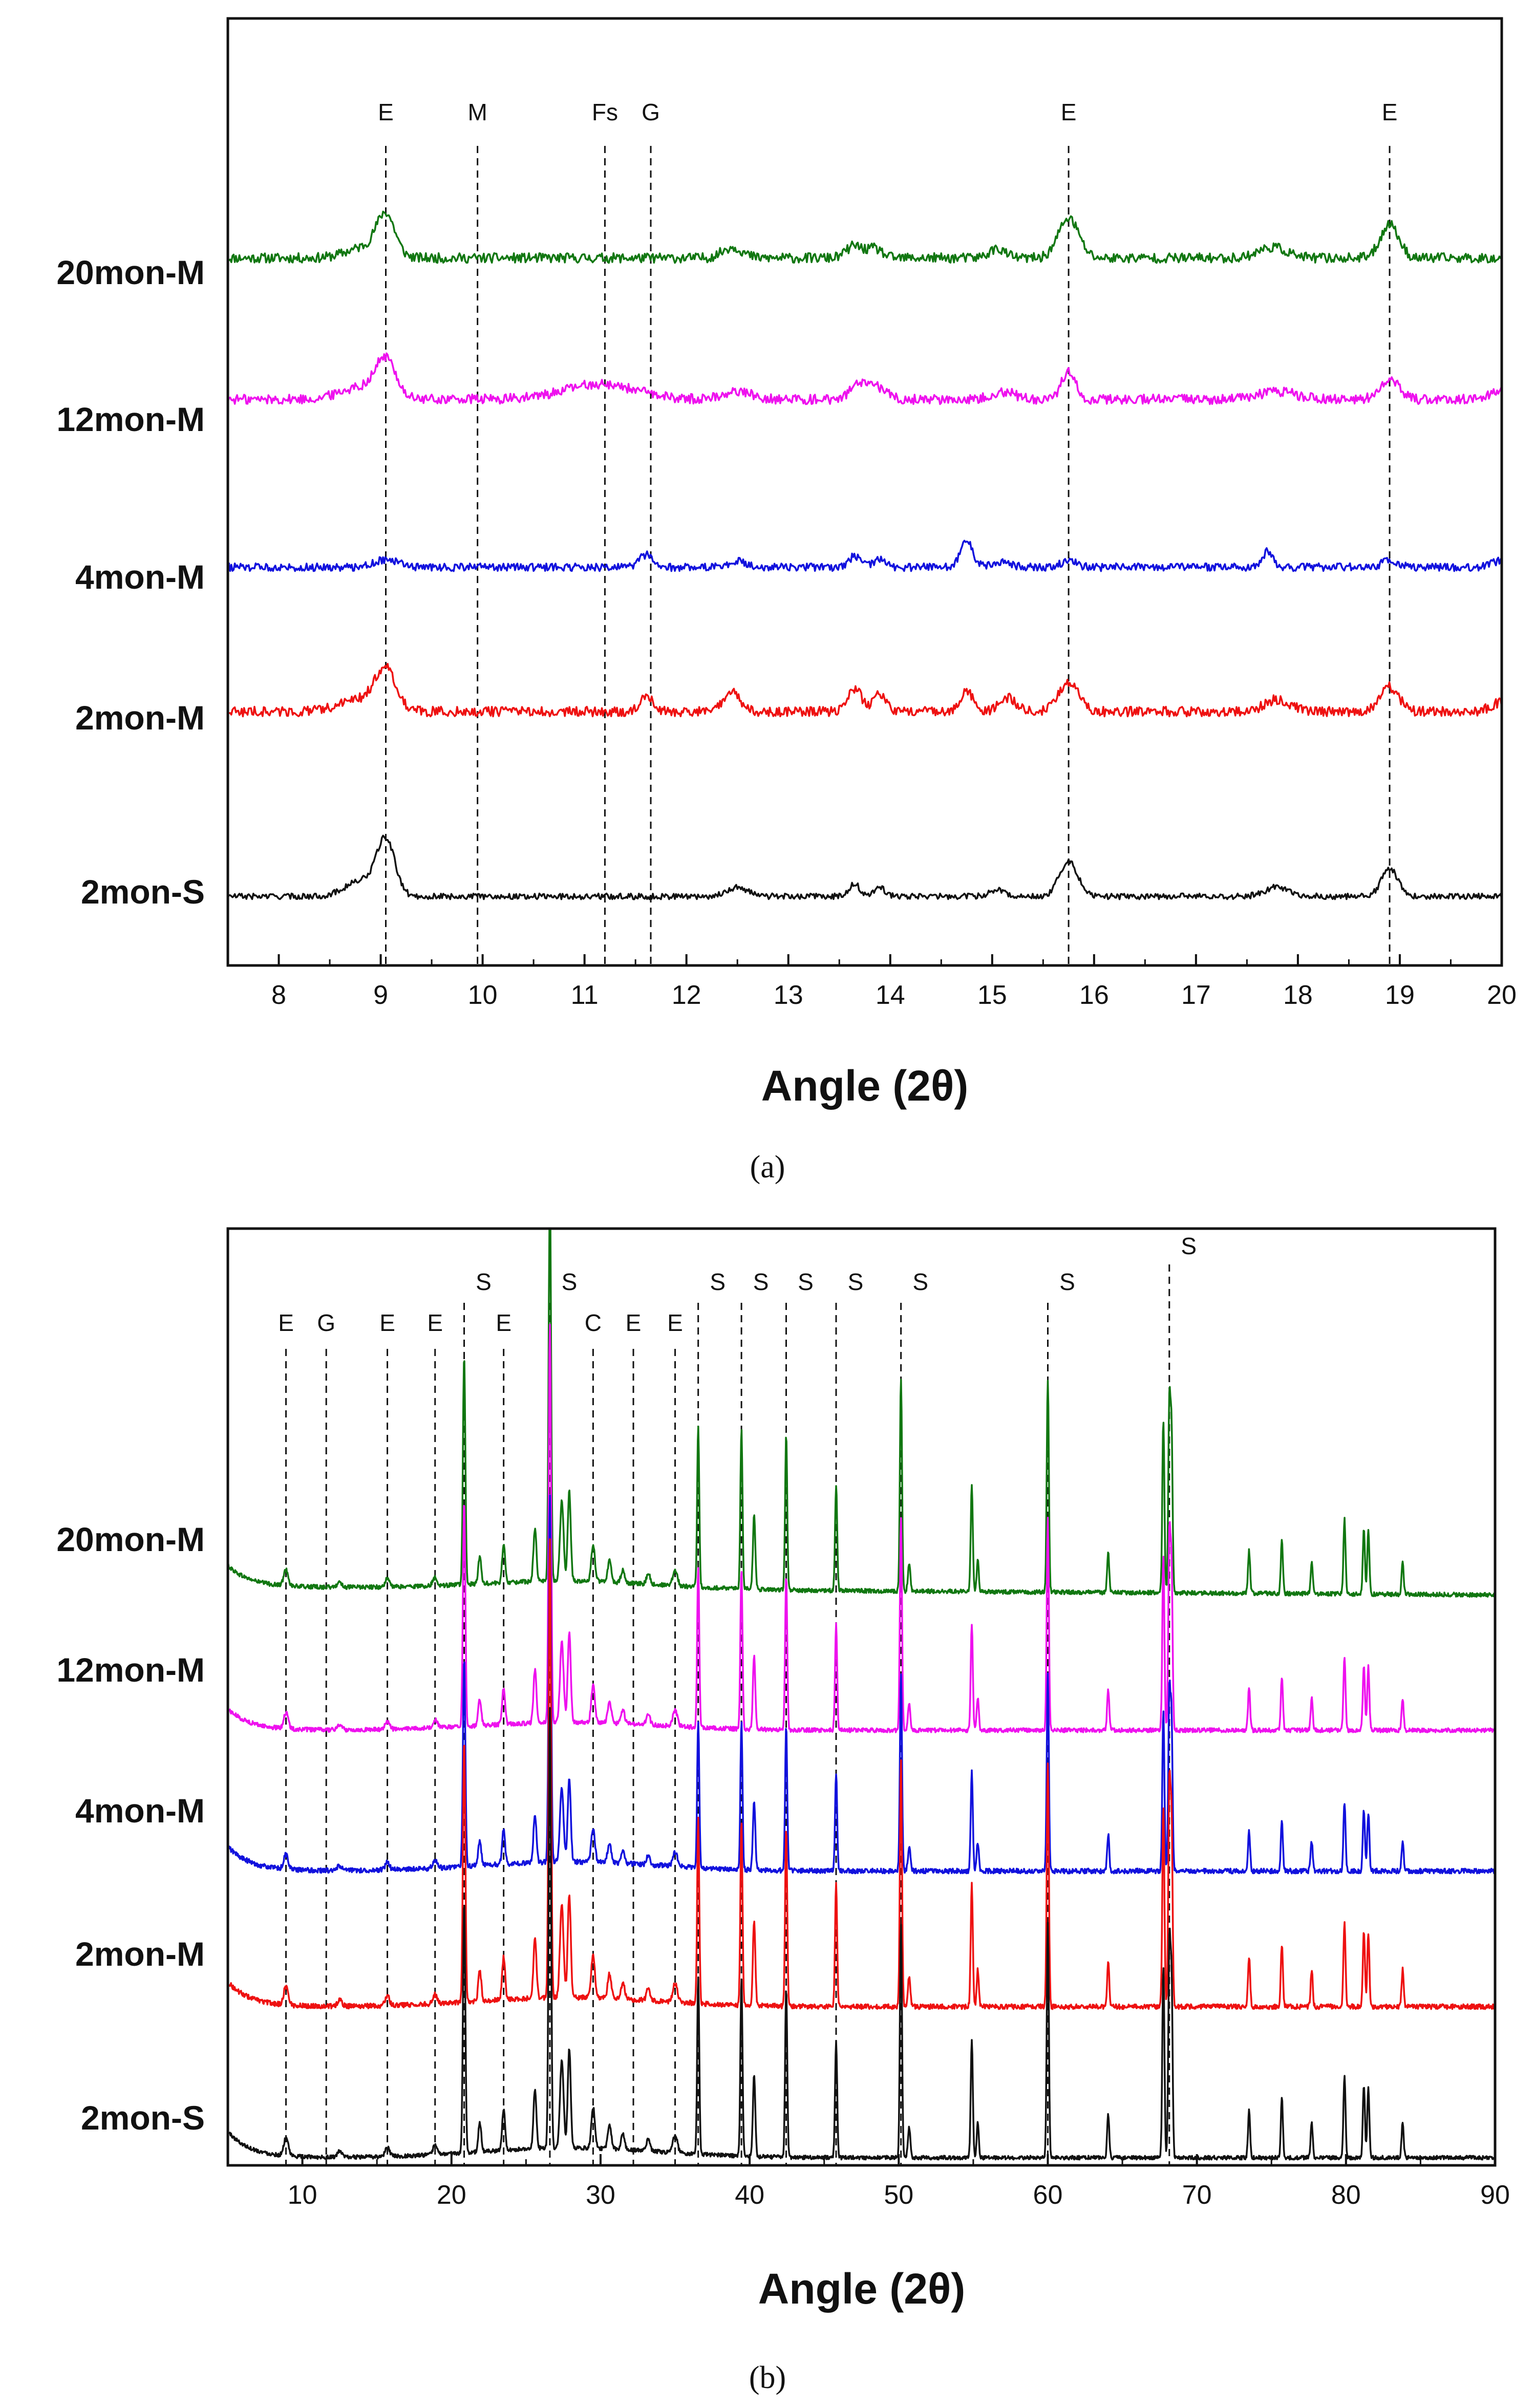  Describe the element at coordinates (1197, 2195) in the screenshot. I see `x-tick-label: 70` at that location.